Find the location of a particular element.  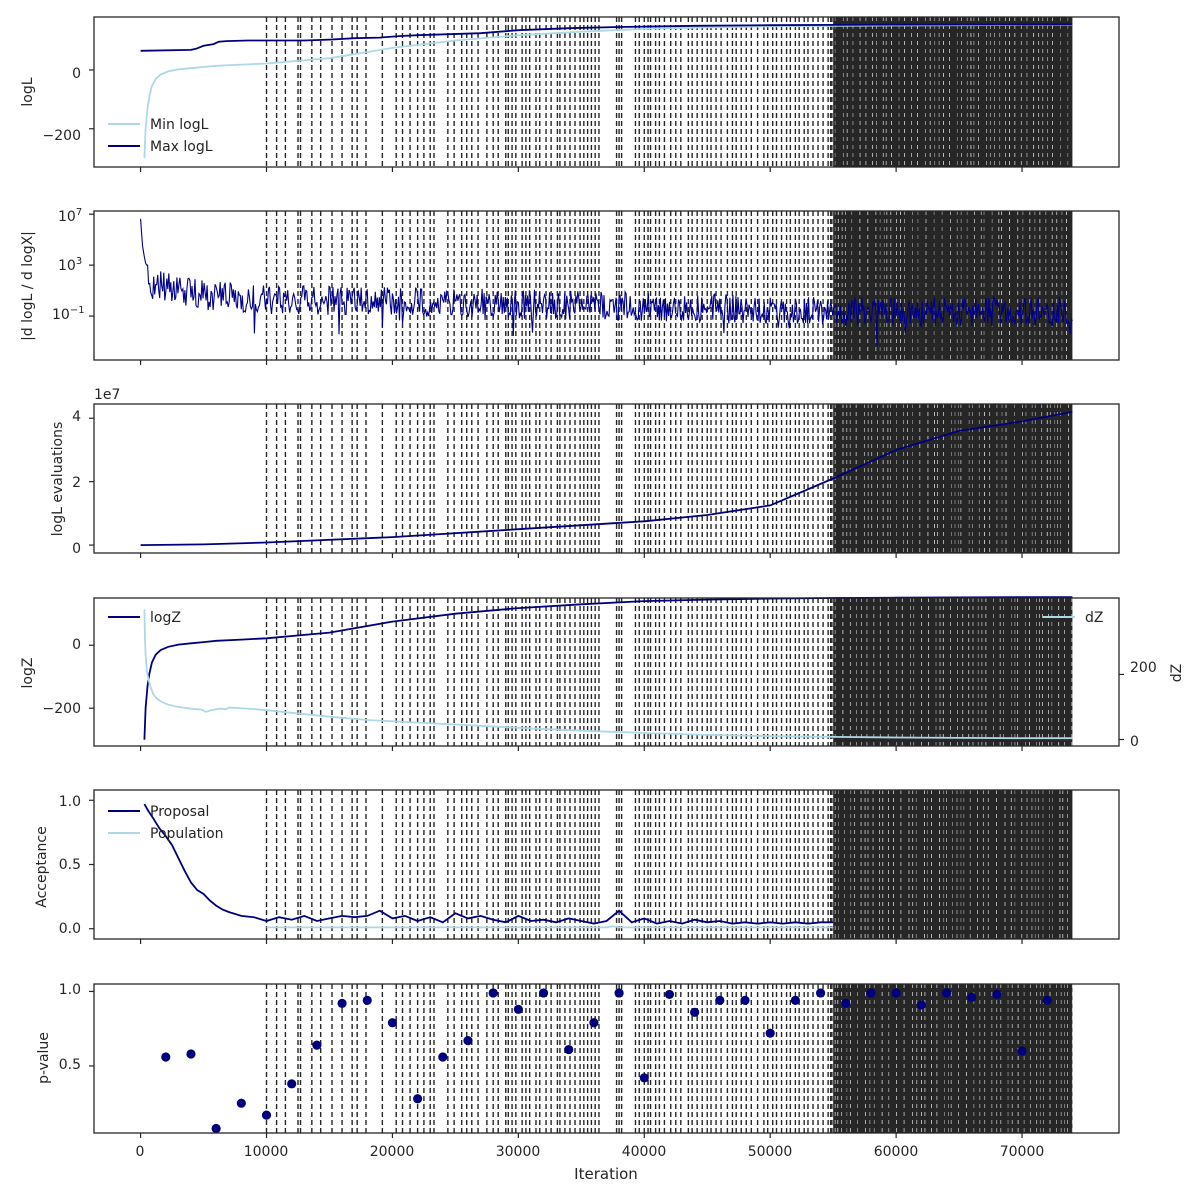

ytick-label: 10⁻¹ is located at coordinates (68, 314).